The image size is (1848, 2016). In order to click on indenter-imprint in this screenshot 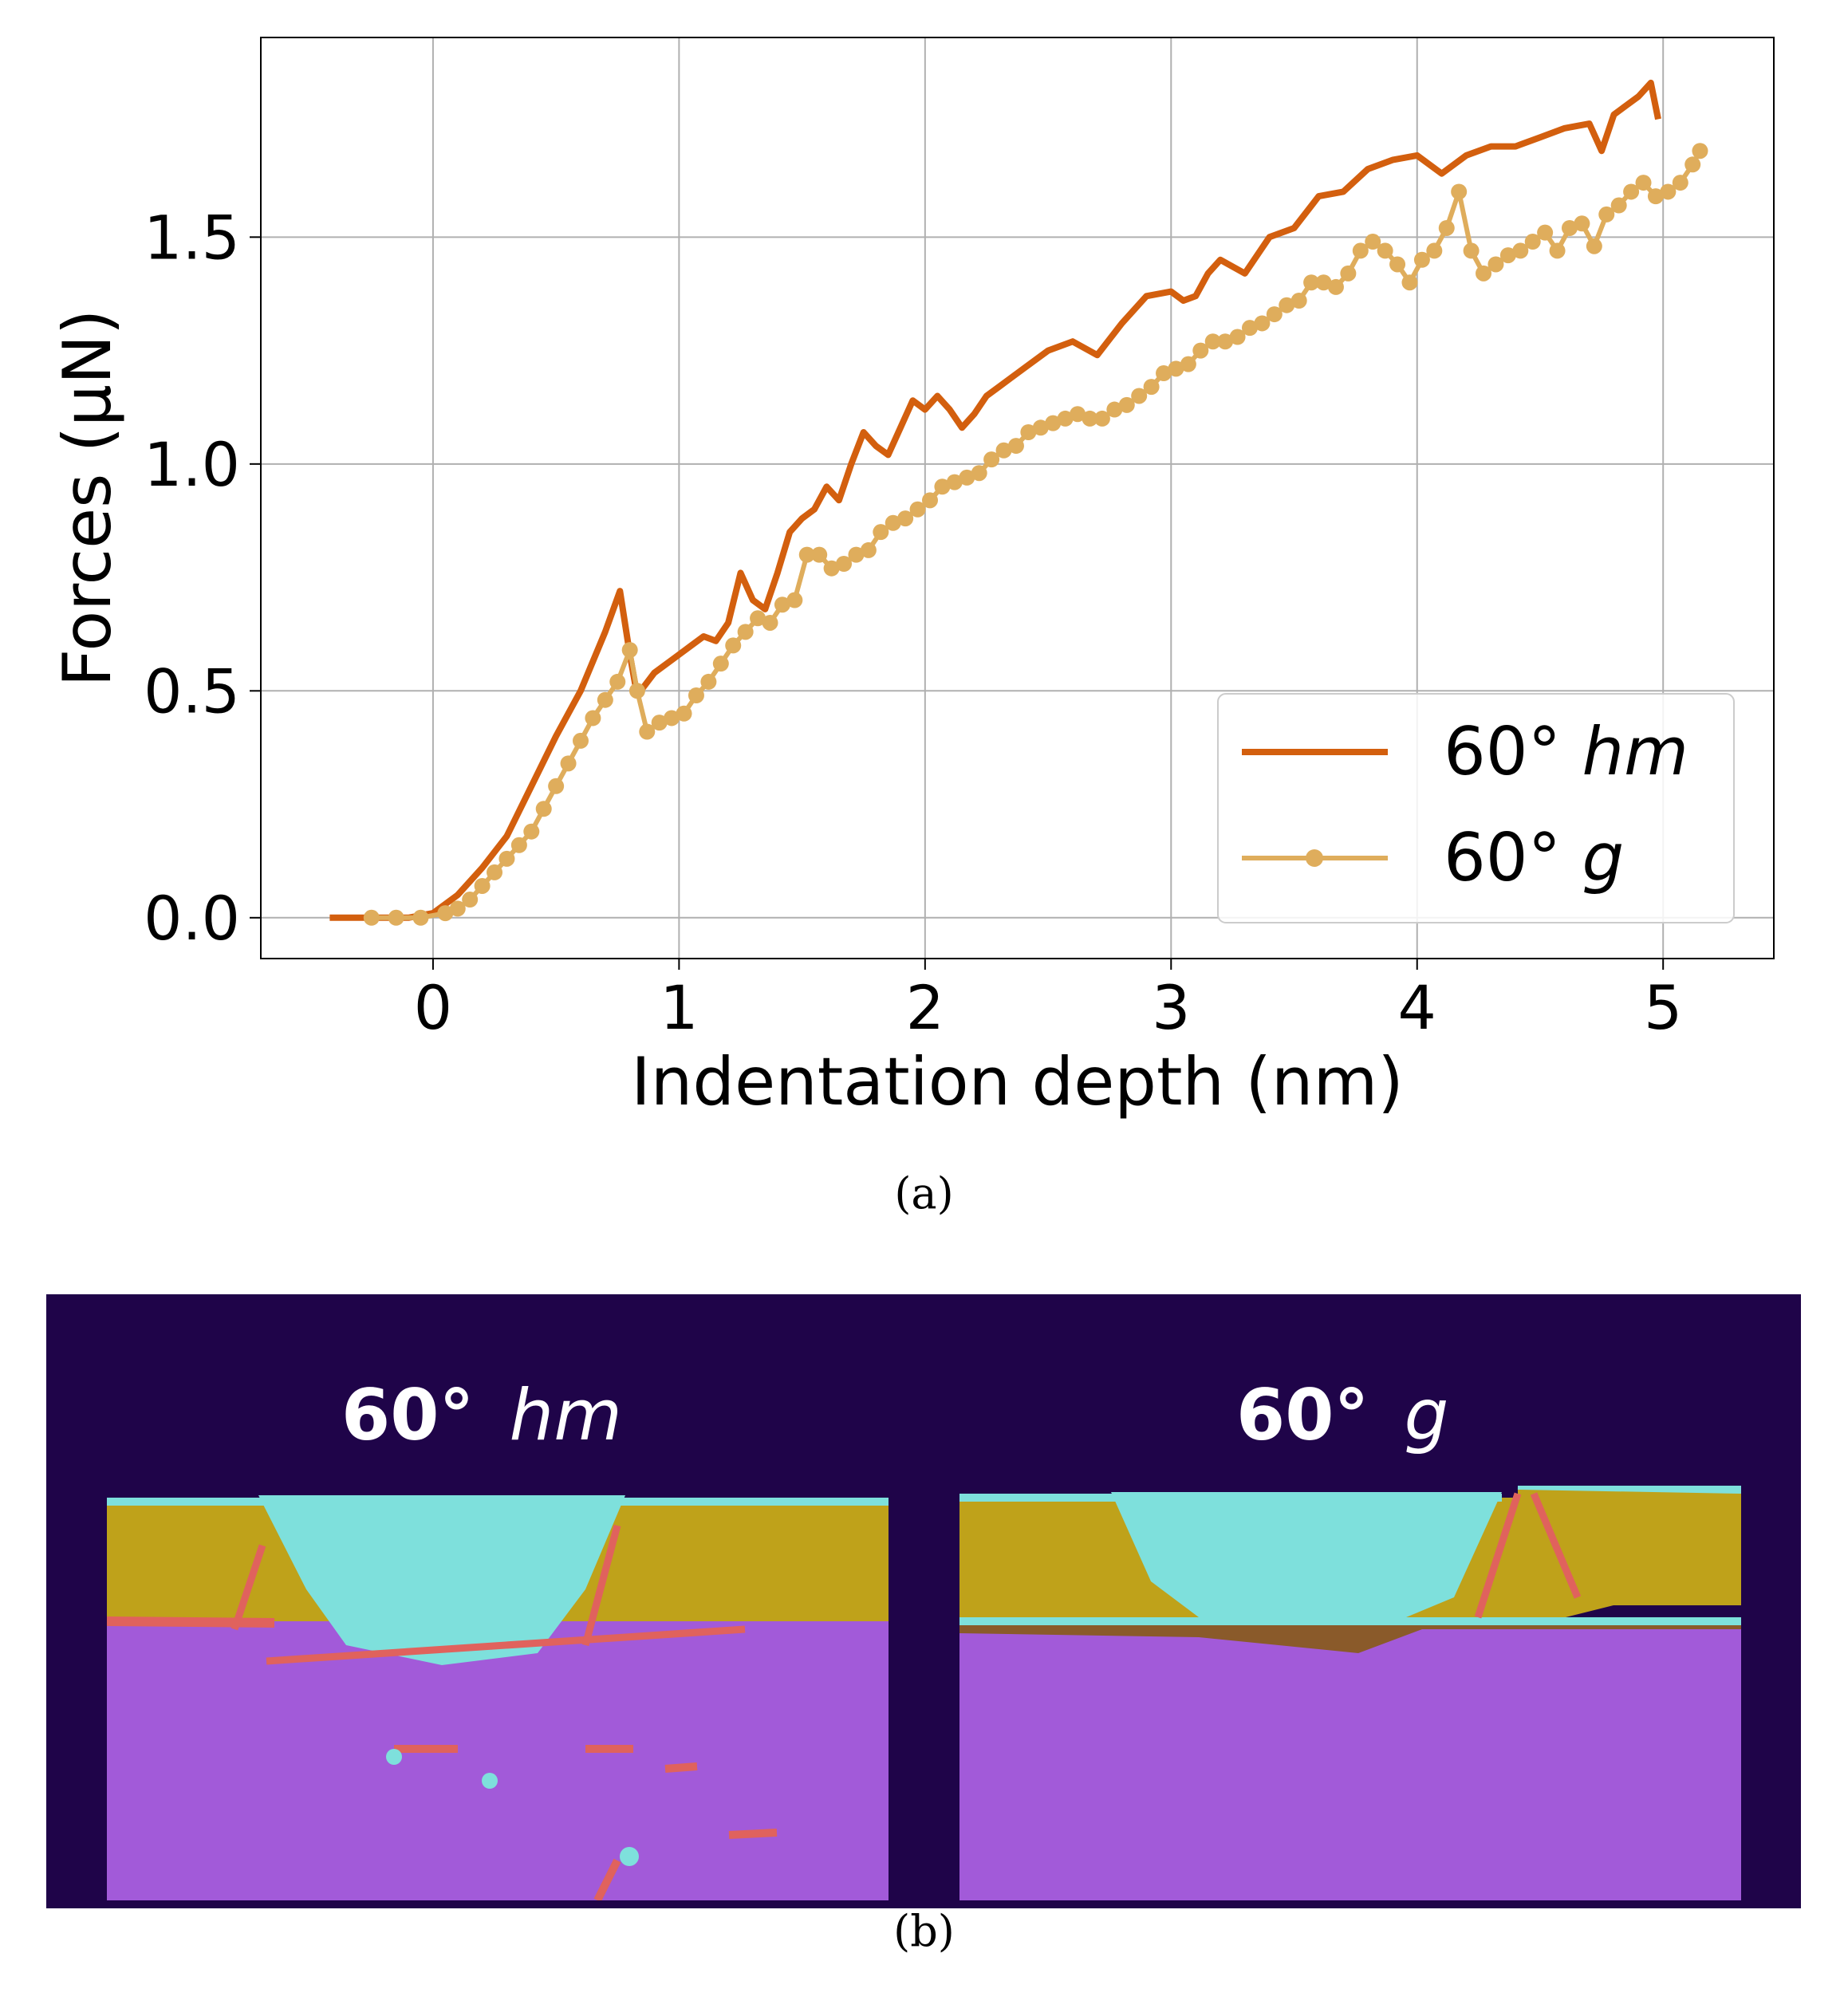, I will do `click(441, 1580)`.